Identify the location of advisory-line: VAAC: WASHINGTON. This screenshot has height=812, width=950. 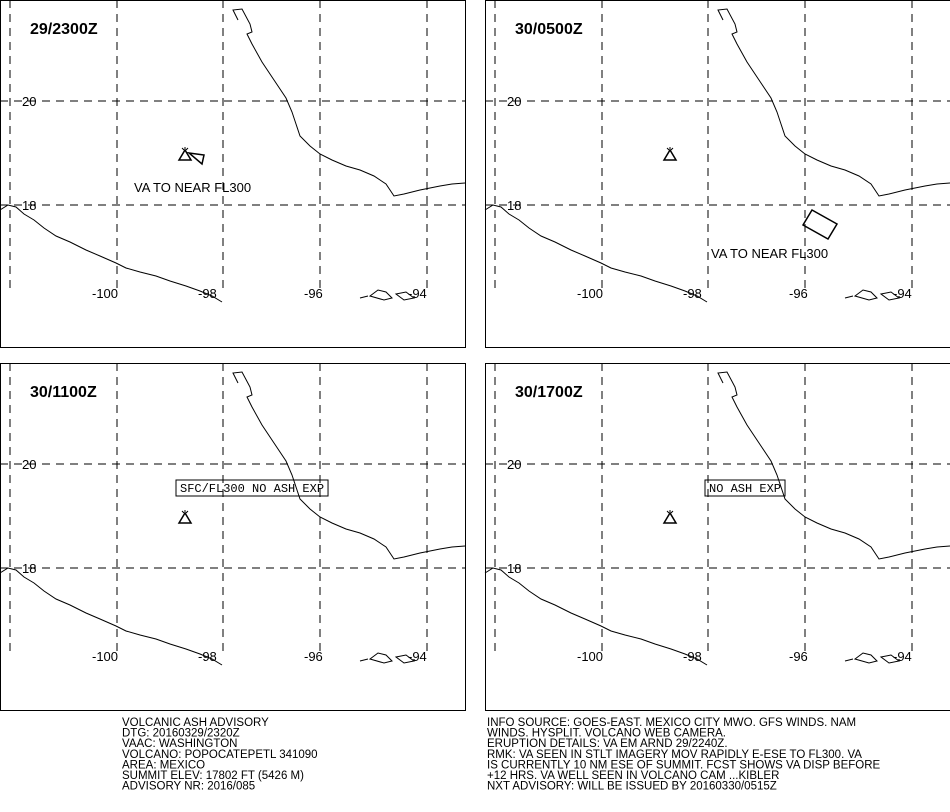
(179, 744).